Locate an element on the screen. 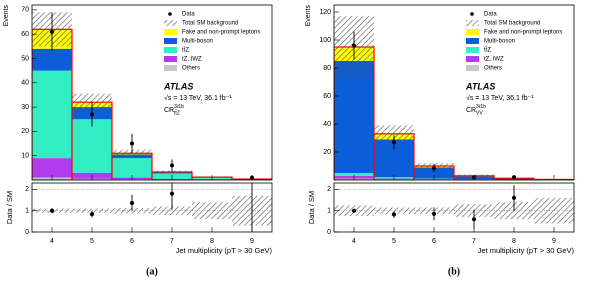 The height and width of the screenshot is (288, 600). y-tick-label: 30 is located at coordinates (25, 107).